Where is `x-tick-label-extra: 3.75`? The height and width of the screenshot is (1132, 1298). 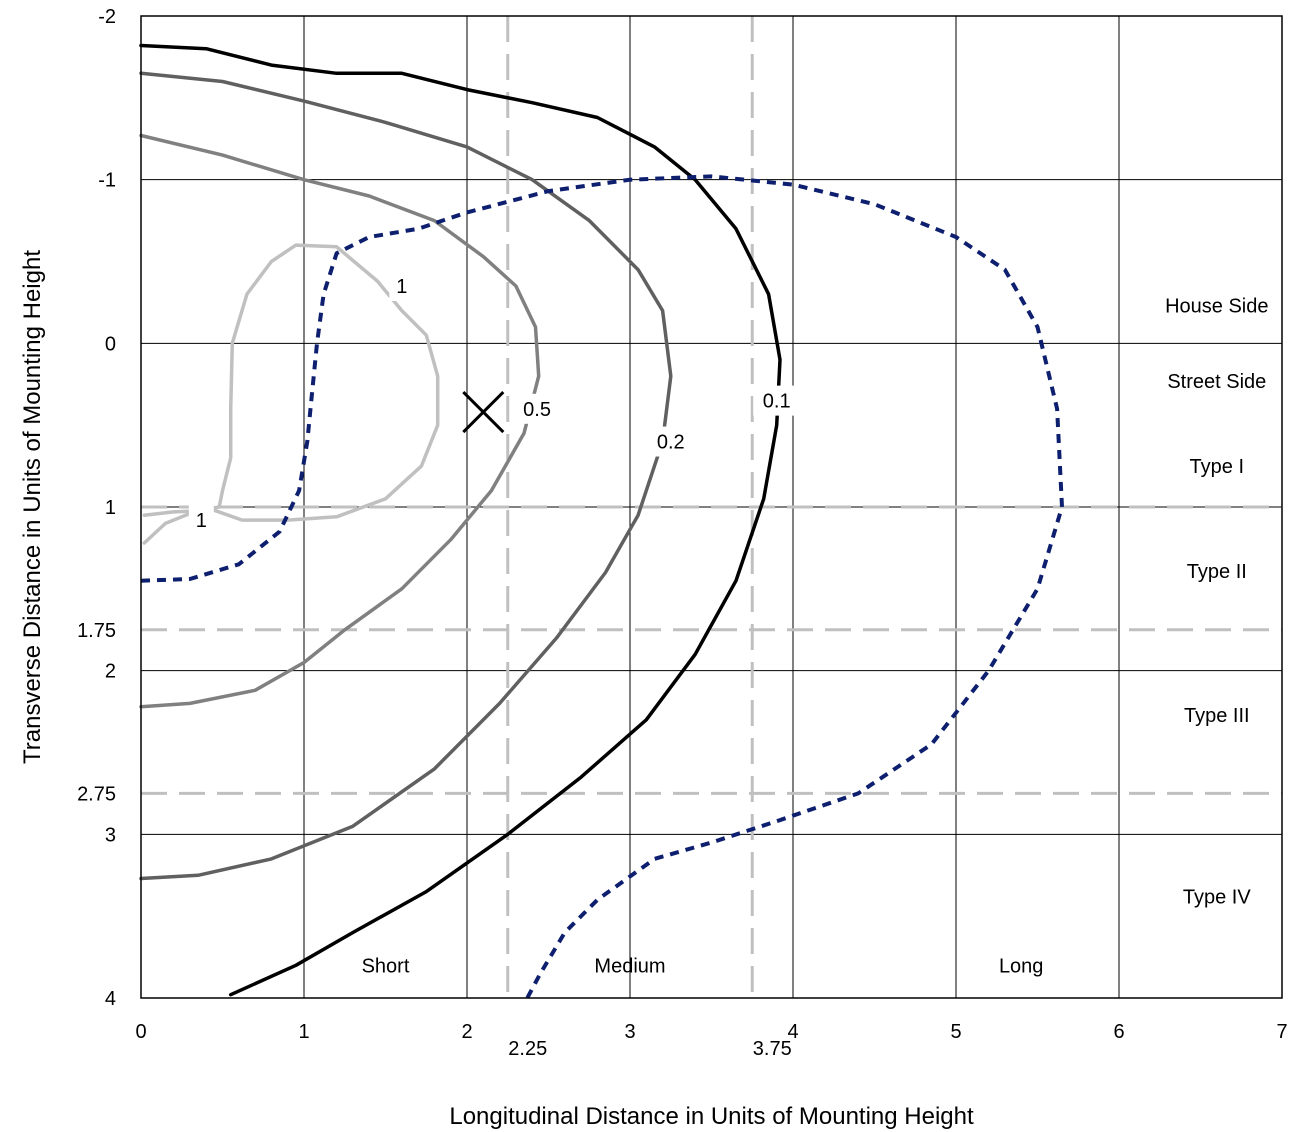 x-tick-label-extra: 3.75 is located at coordinates (772, 1049).